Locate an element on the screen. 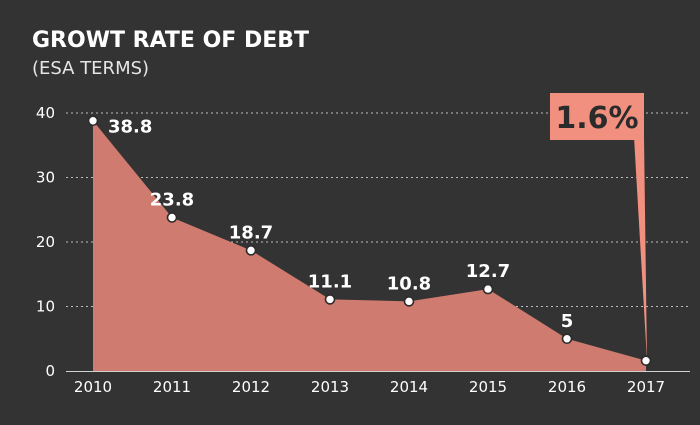  data-label: 38.8 is located at coordinates (130, 127).